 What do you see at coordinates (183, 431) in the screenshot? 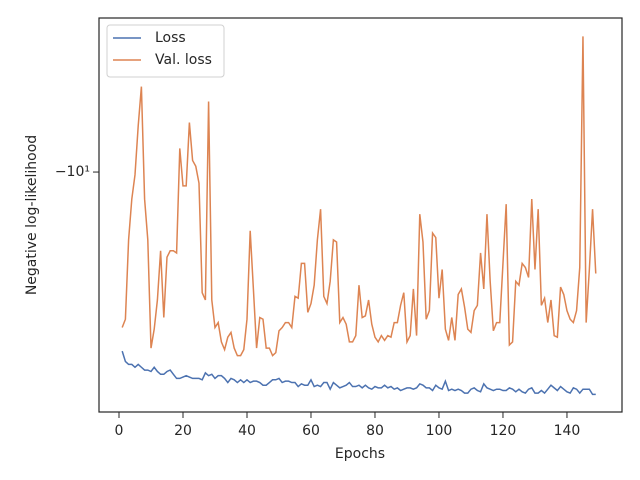
I see `x-tick-label: 20` at bounding box center [183, 431].